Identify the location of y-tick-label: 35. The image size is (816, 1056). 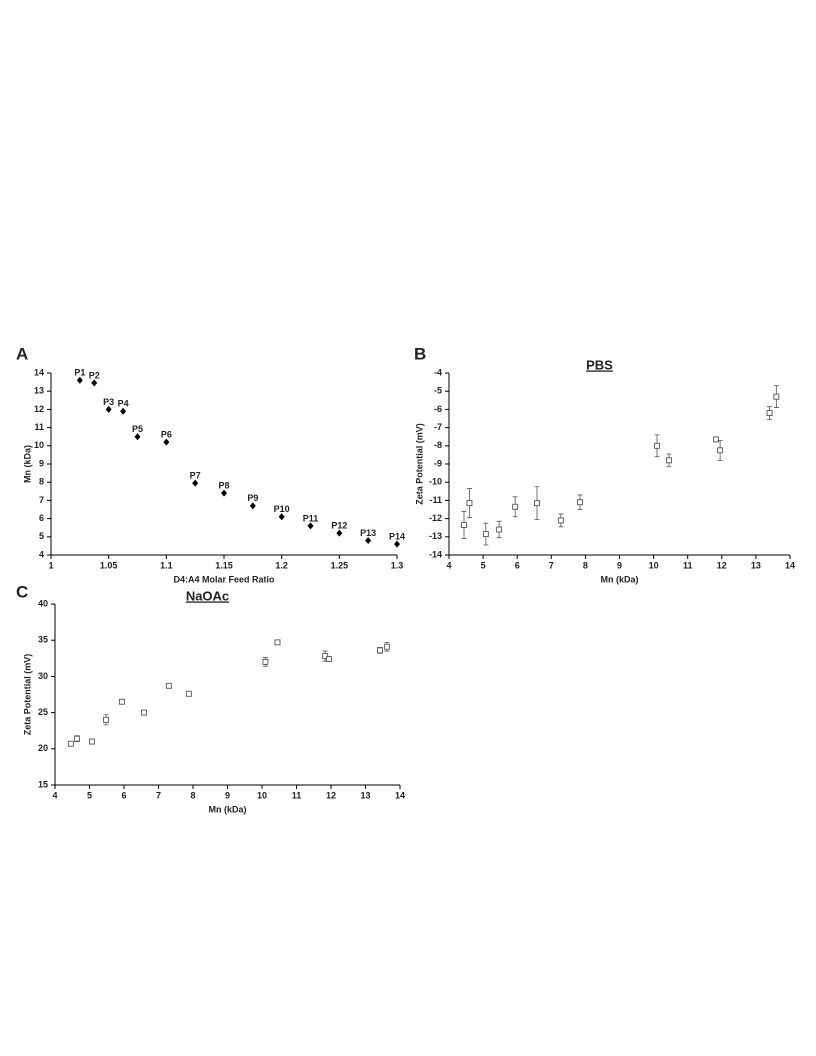
(43, 640).